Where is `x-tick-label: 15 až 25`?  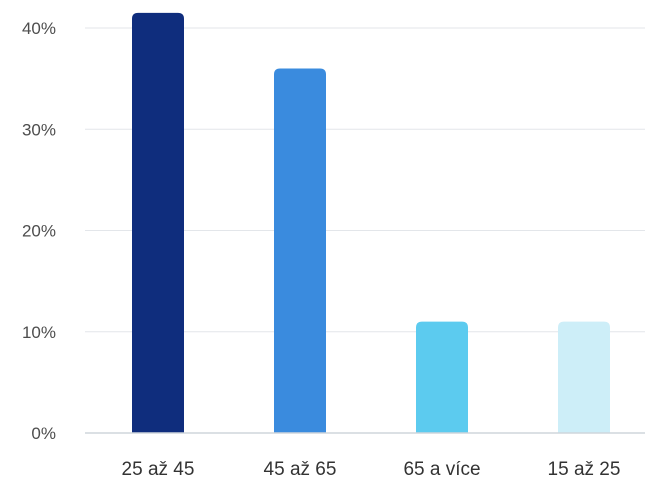 x-tick-label: 15 až 25 is located at coordinates (584, 469).